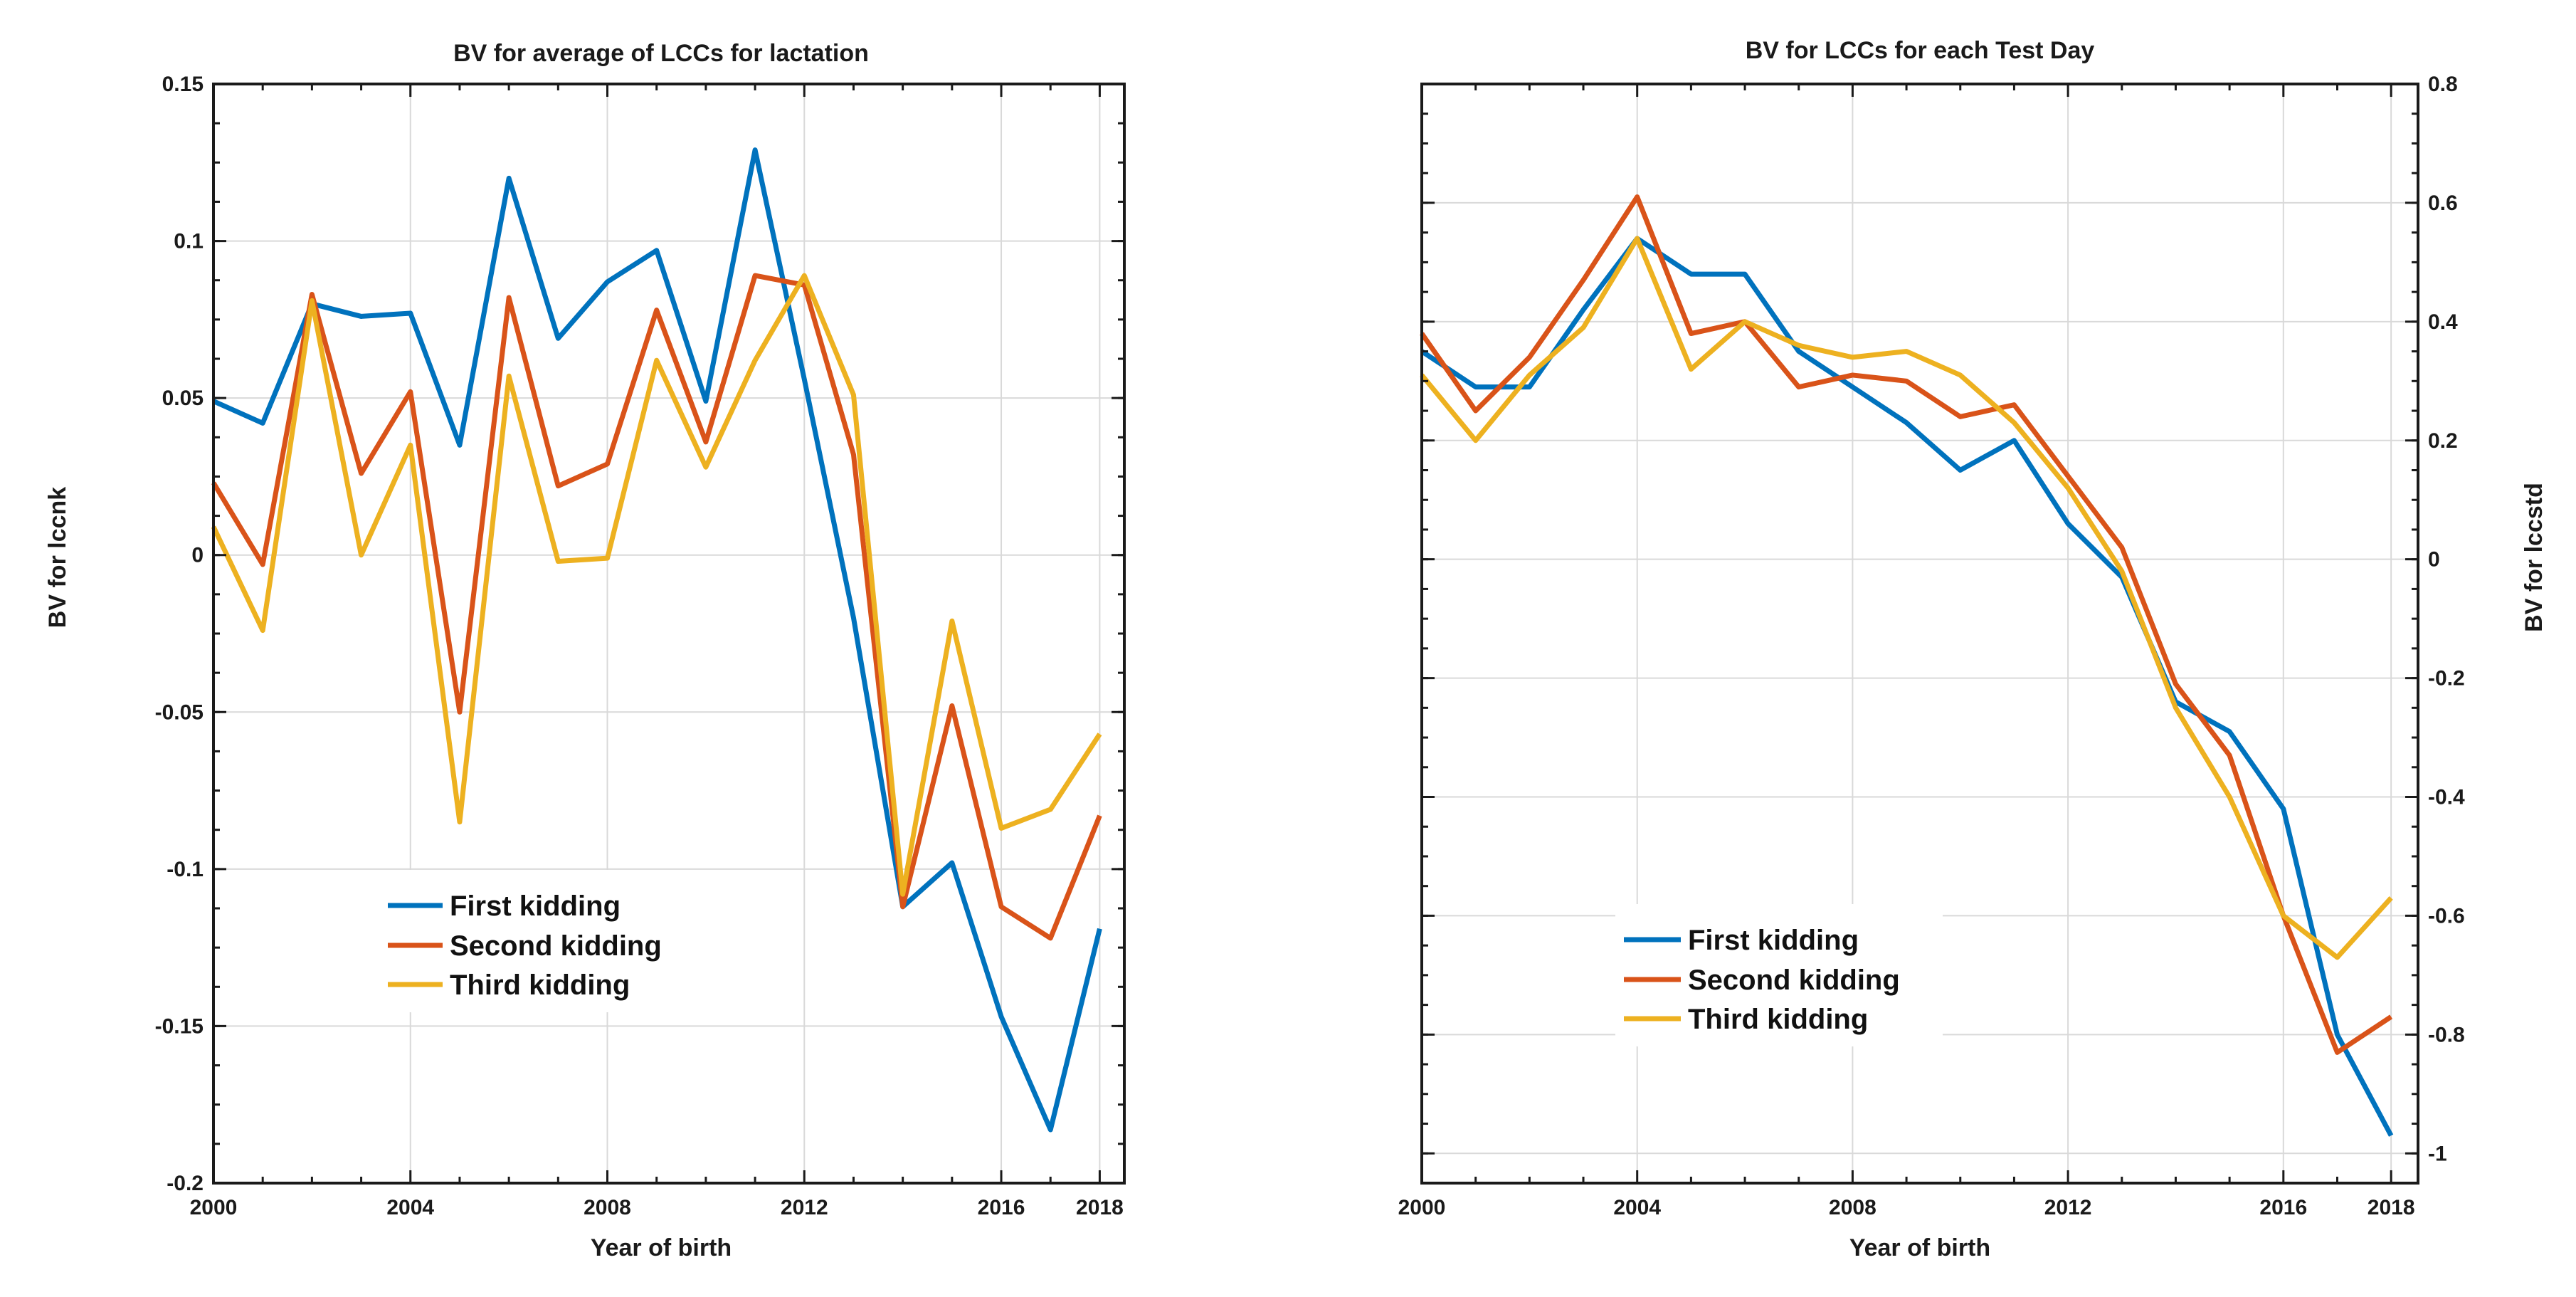  I want to click on y-axis-label: BV for lccstd, so click(2534, 557).